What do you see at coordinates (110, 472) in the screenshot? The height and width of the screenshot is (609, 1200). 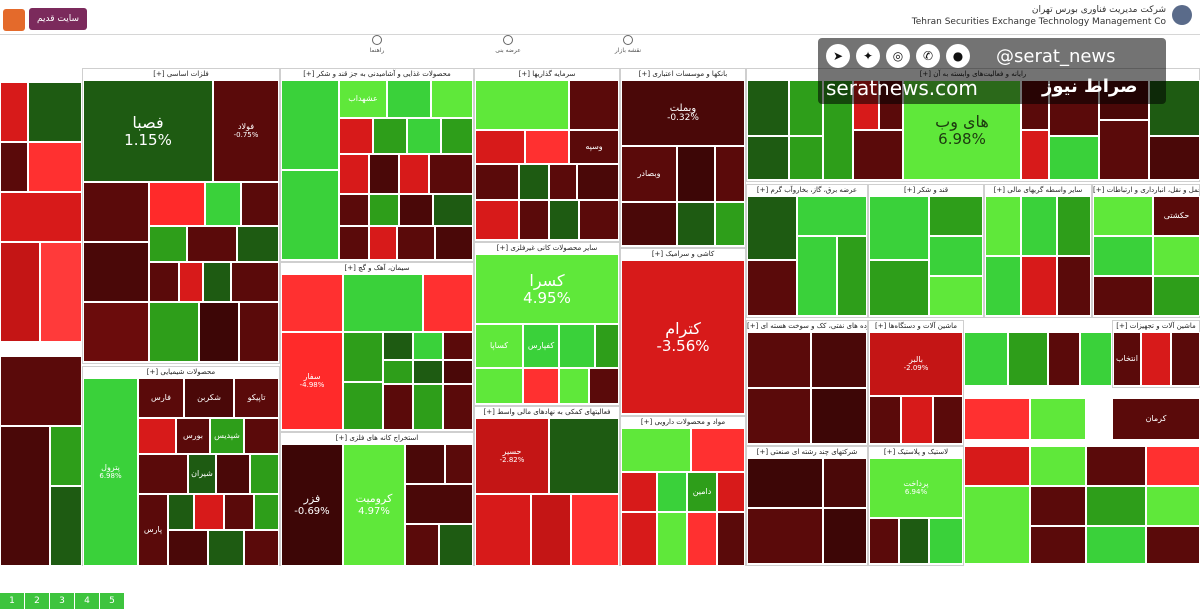 I see `tile-petrol: پترول 6.98%` at bounding box center [110, 472].